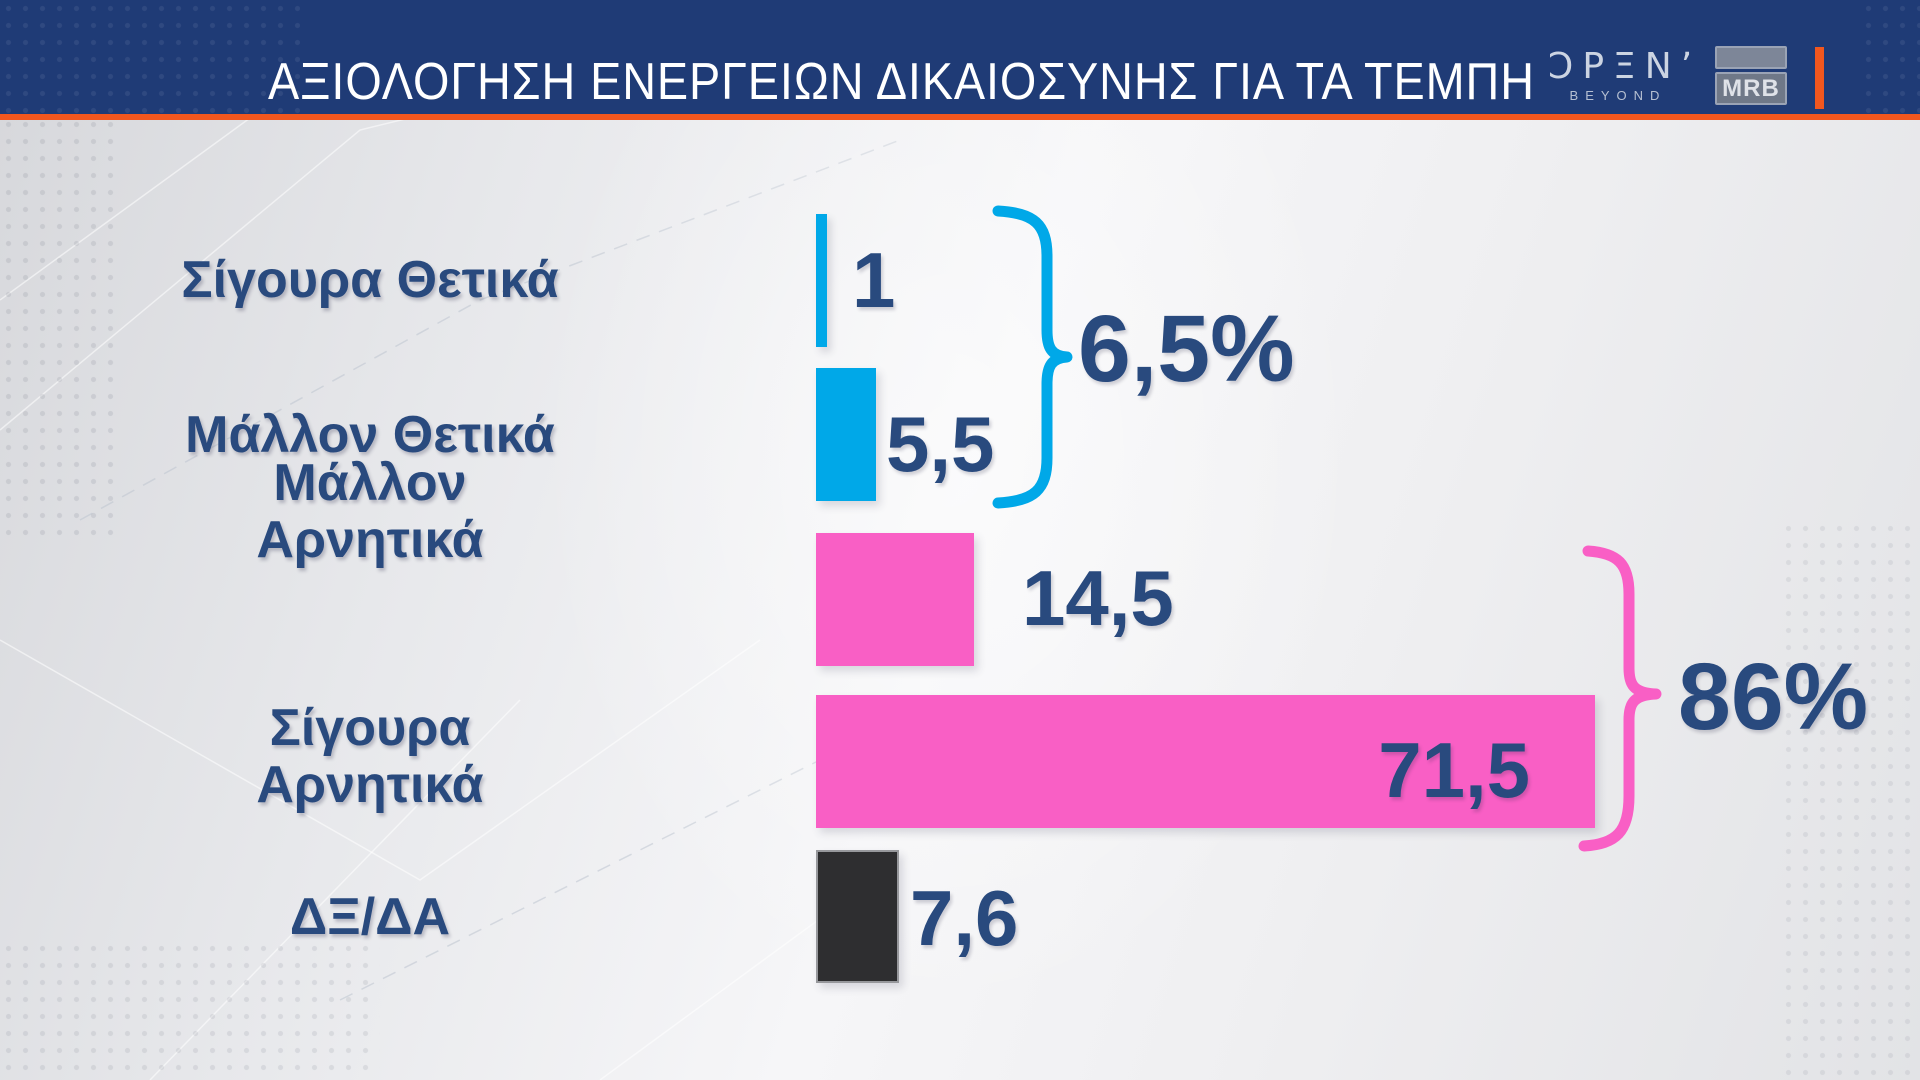 The image size is (1920, 1080). Describe the element at coordinates (1625, 66) in the screenshot. I see `open-logo-text: ƆPΞN’` at that location.